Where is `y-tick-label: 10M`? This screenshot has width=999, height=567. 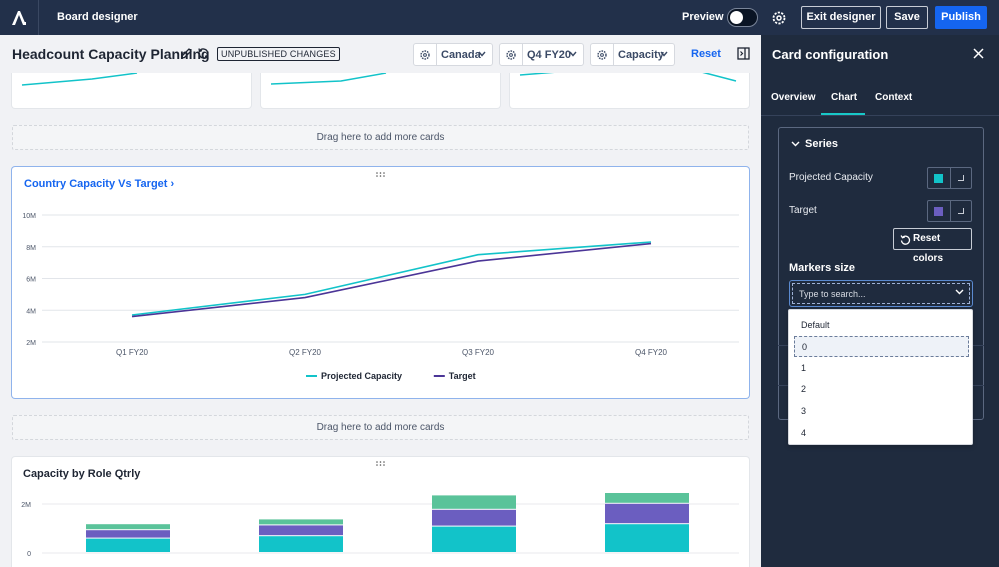 y-tick-label: 10M is located at coordinates (29, 216).